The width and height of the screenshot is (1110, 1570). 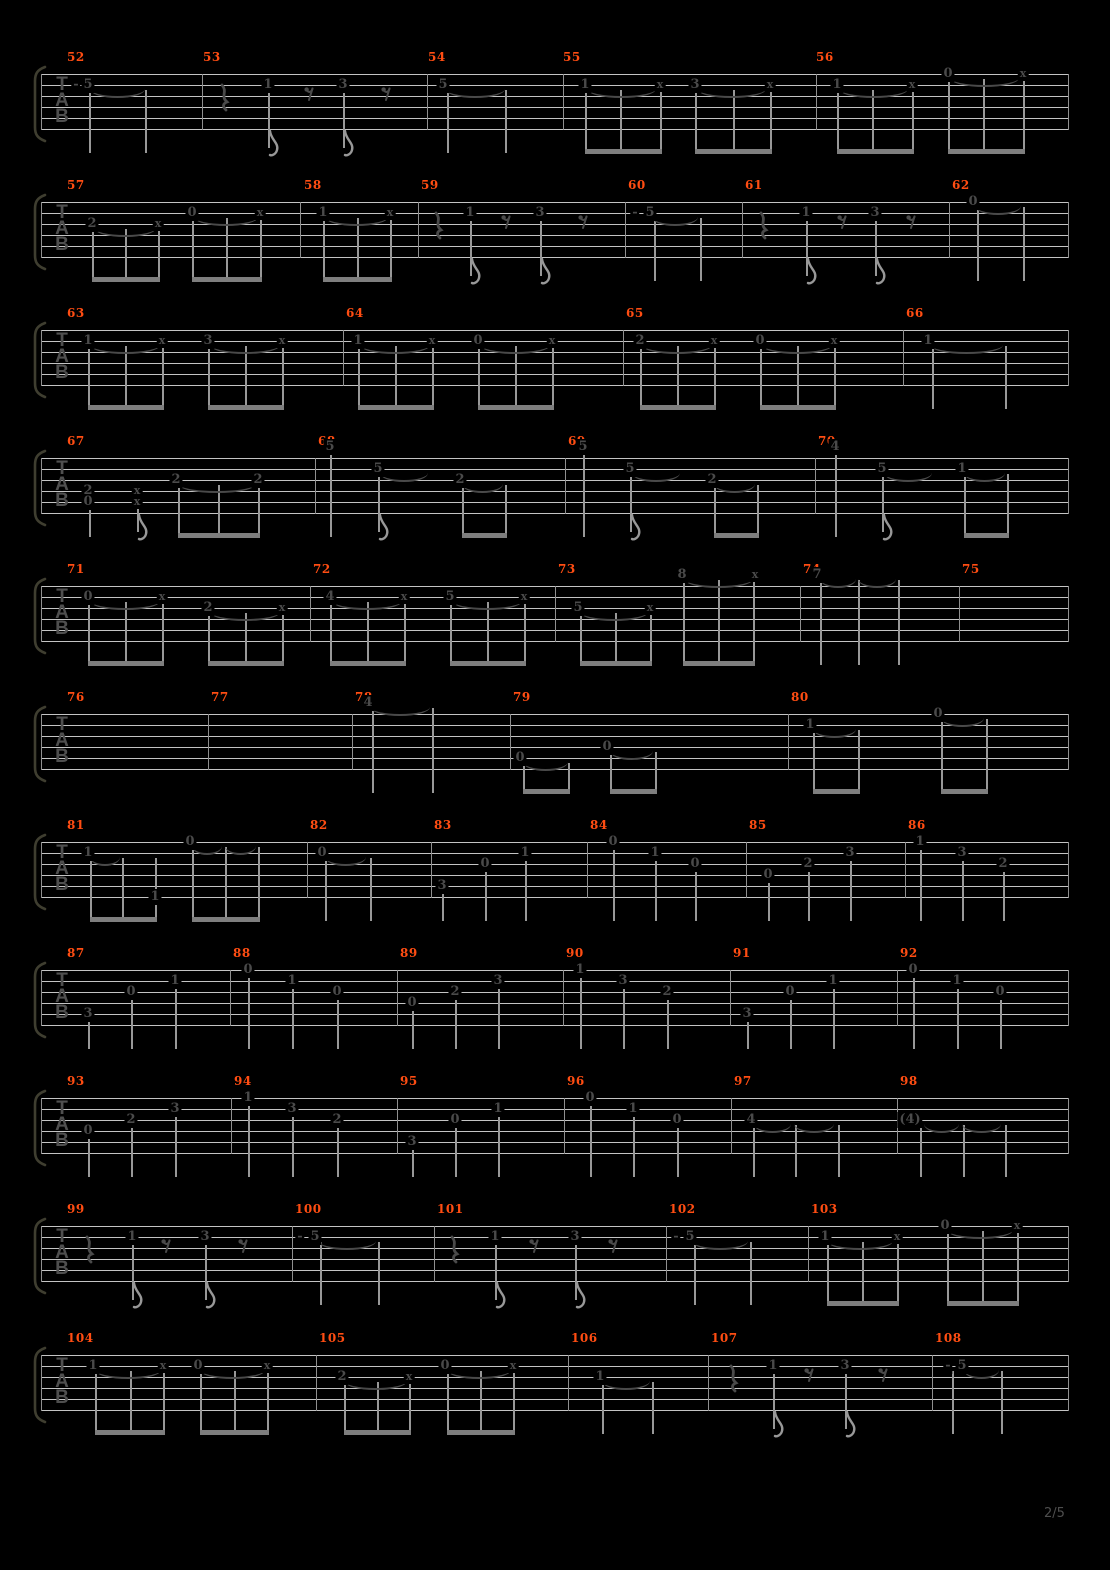 I want to click on fret-number: 2, so click(x=1003, y=864).